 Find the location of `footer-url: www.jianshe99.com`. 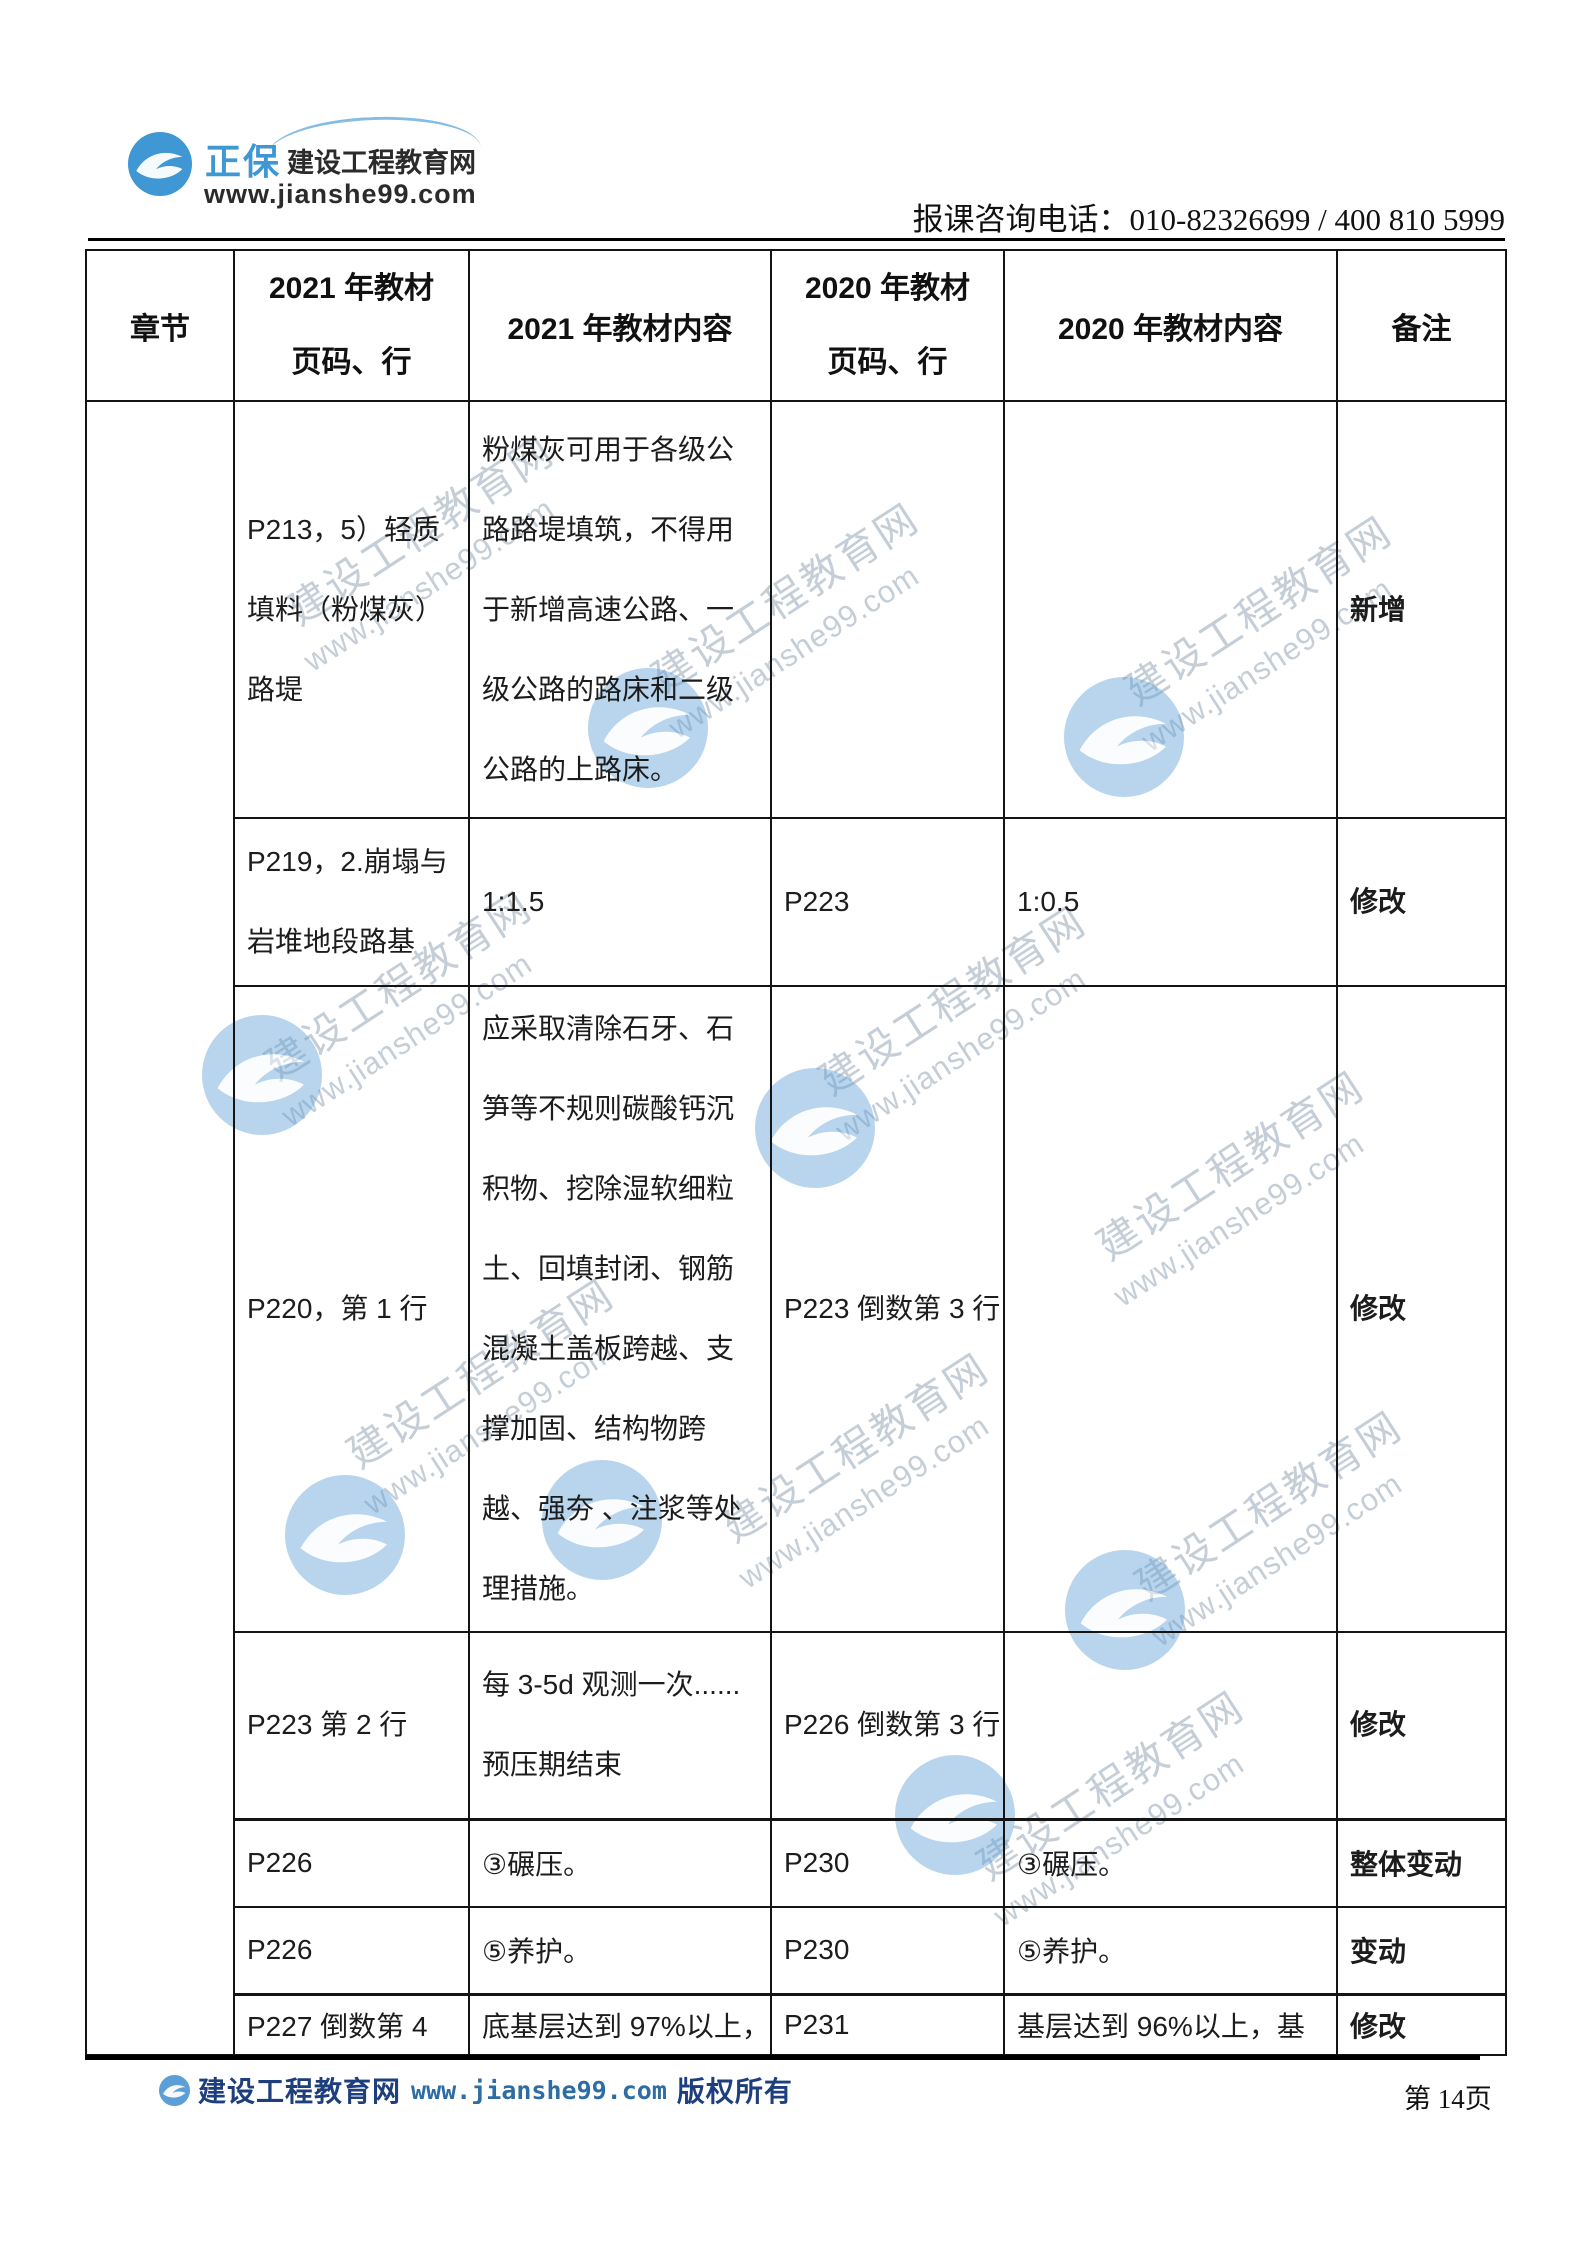

footer-url: www.jianshe99.com is located at coordinates (539, 2090).